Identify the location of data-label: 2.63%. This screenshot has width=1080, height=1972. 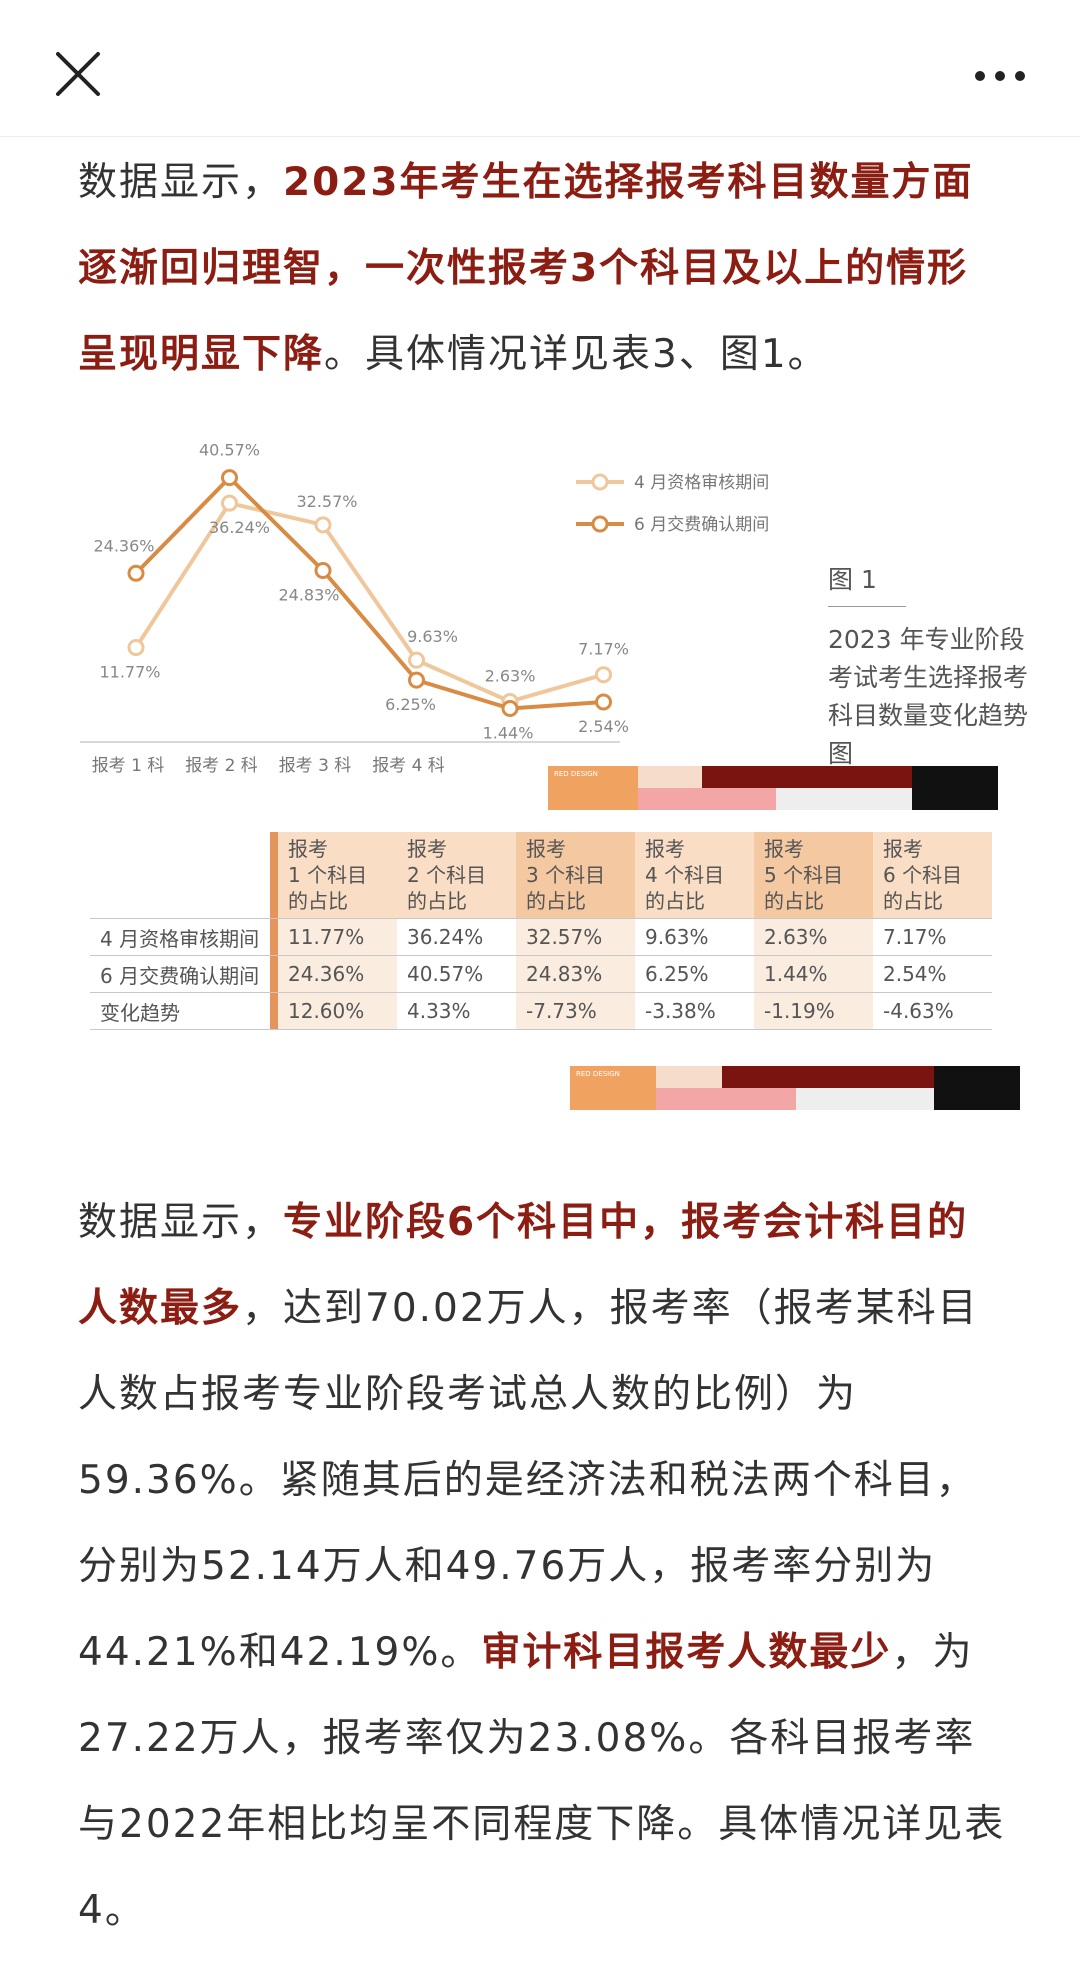
(510, 675).